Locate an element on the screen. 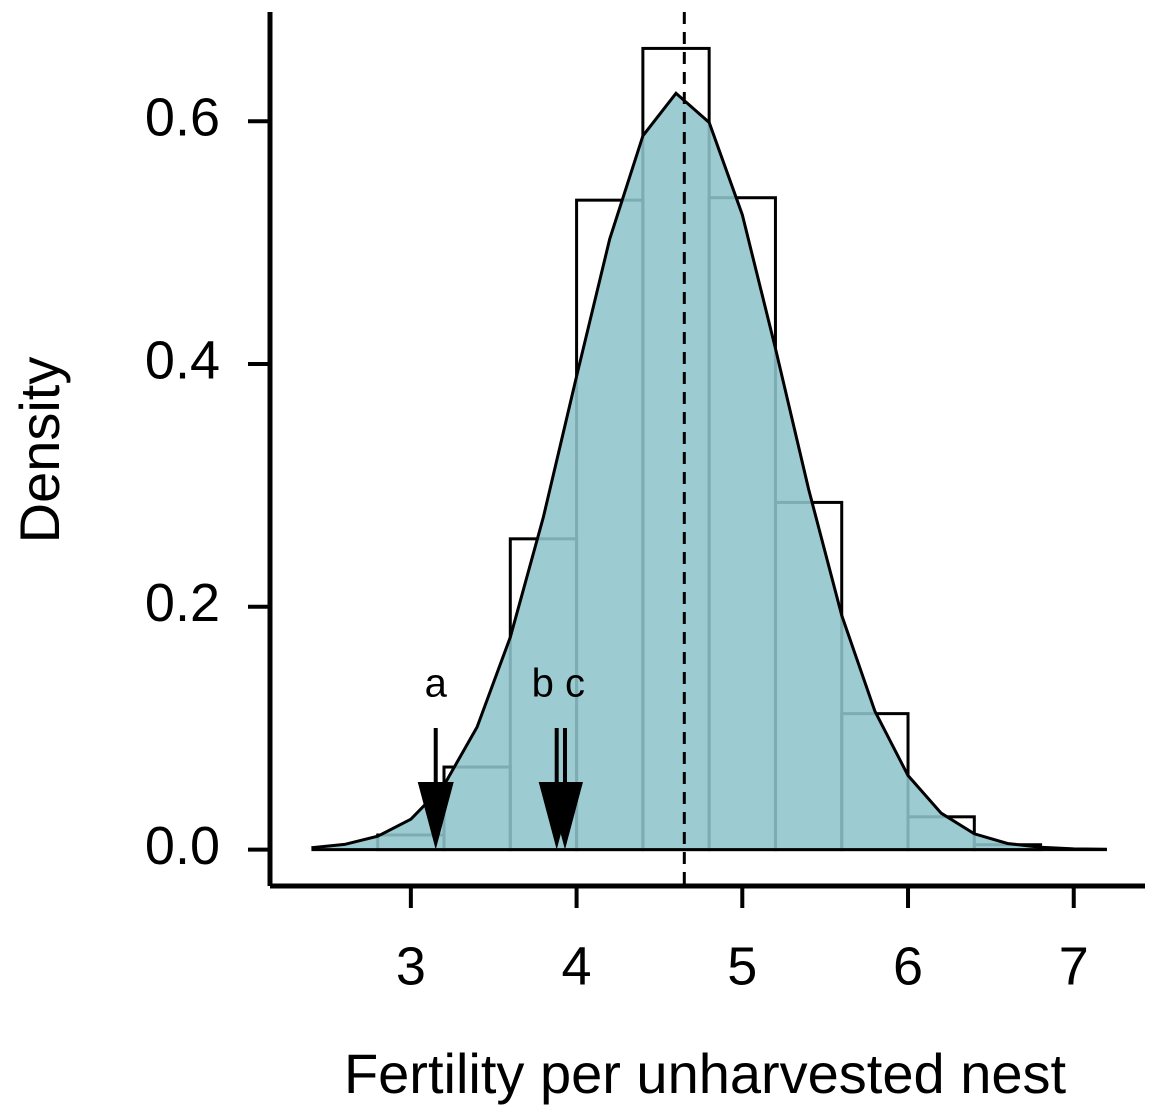 This screenshot has height=1115, width=1154. y-axis-title: Density is located at coordinates (39, 450).